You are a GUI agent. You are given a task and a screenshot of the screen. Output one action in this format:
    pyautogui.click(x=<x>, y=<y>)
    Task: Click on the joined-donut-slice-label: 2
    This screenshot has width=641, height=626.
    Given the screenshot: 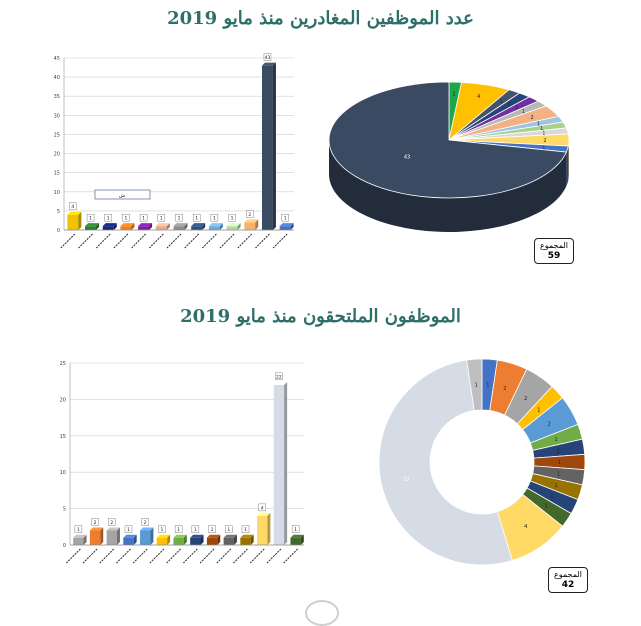 What is the action you would take?
    pyautogui.click(x=504, y=389)
    